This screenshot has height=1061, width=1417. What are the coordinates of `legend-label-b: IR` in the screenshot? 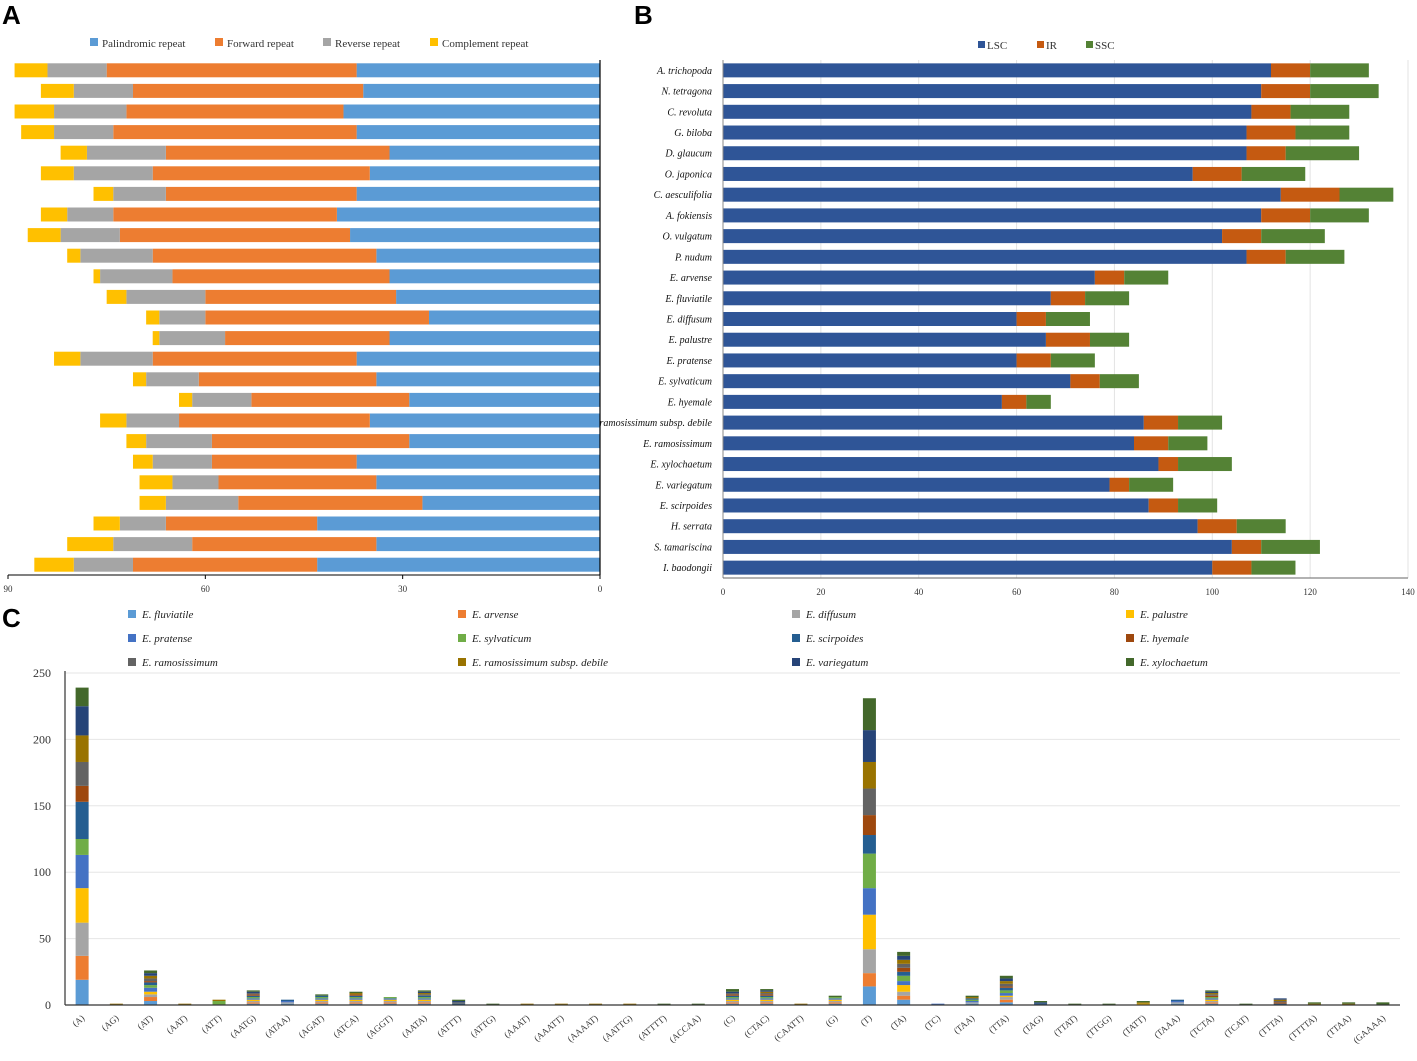 It's located at (1052, 46).